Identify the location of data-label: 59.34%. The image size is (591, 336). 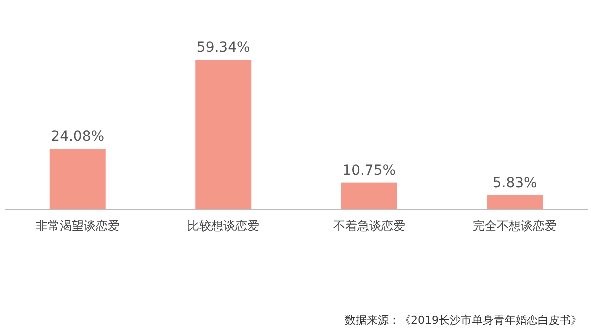
(223, 48).